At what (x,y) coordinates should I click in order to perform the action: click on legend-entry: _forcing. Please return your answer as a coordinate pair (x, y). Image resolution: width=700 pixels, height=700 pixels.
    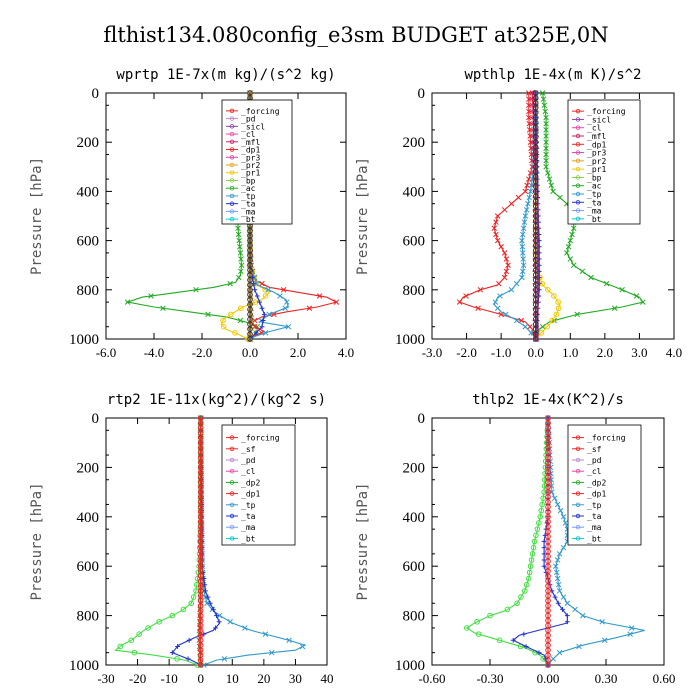
    Looking at the image, I should click on (606, 438).